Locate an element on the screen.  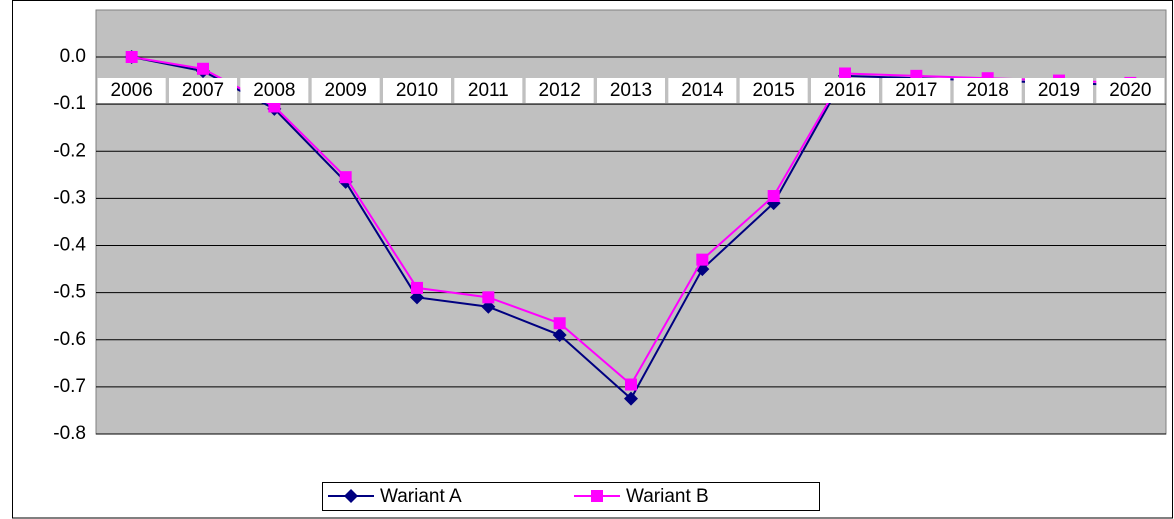
x-tick-label: 2007 is located at coordinates (203, 90).